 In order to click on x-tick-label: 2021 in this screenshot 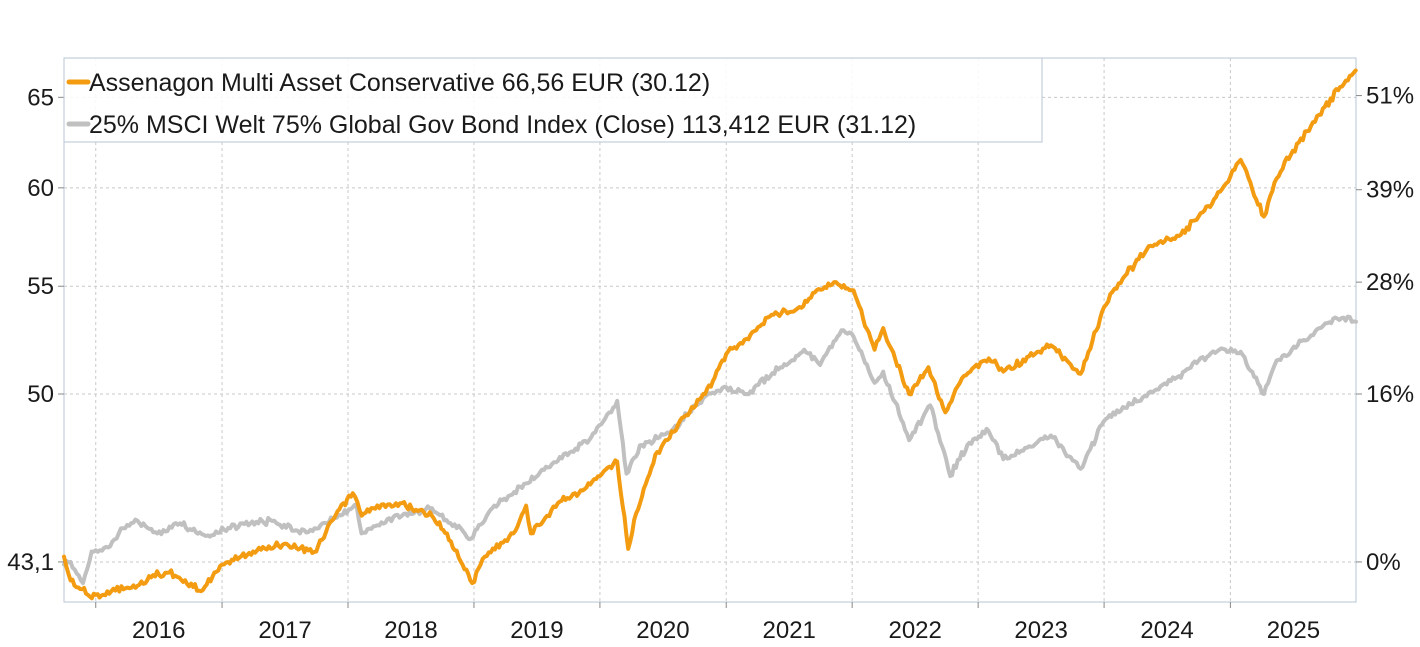, I will do `click(789, 630)`.